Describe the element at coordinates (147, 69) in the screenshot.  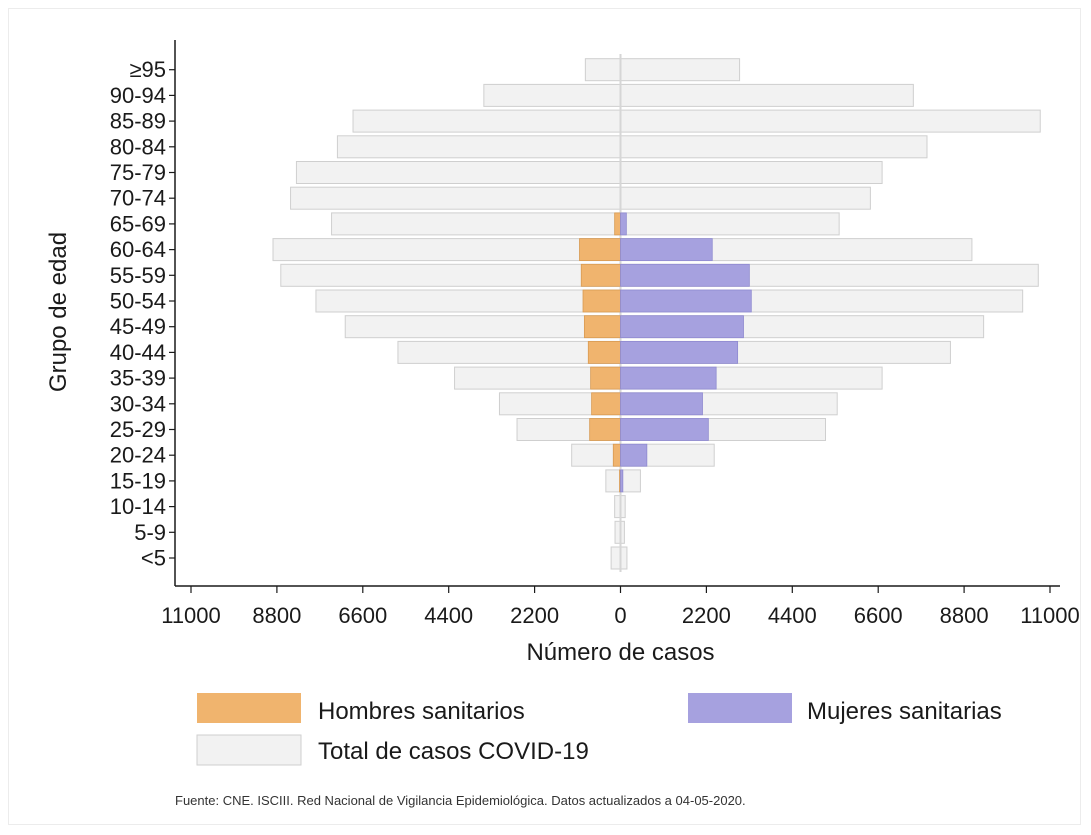
I see `y-tick-label-19: ≥95` at that location.